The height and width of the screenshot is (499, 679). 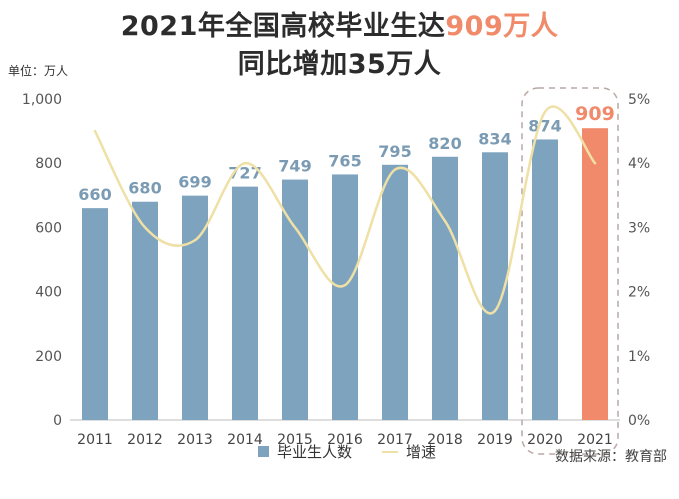 I want to click on source-label: 数据来源：教育部, so click(x=611, y=457).